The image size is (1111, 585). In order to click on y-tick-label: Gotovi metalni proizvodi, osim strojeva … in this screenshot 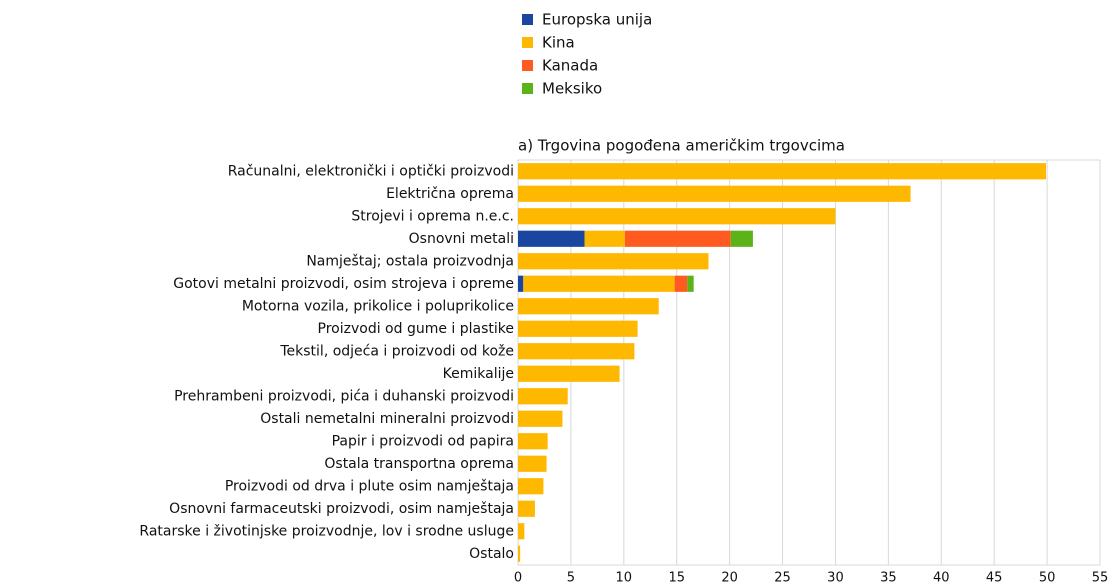, I will do `click(343, 284)`.